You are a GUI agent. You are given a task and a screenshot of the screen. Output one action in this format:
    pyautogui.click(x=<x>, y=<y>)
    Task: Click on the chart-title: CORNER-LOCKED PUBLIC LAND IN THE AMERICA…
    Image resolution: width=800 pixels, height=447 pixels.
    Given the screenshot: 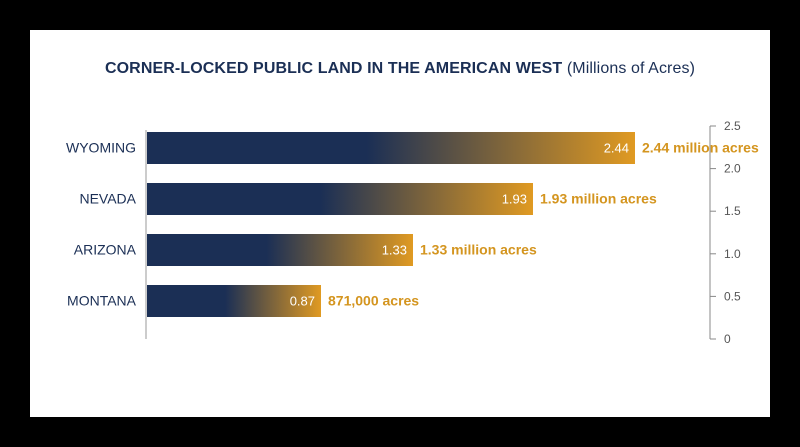 What is the action you would take?
    pyautogui.click(x=400, y=69)
    